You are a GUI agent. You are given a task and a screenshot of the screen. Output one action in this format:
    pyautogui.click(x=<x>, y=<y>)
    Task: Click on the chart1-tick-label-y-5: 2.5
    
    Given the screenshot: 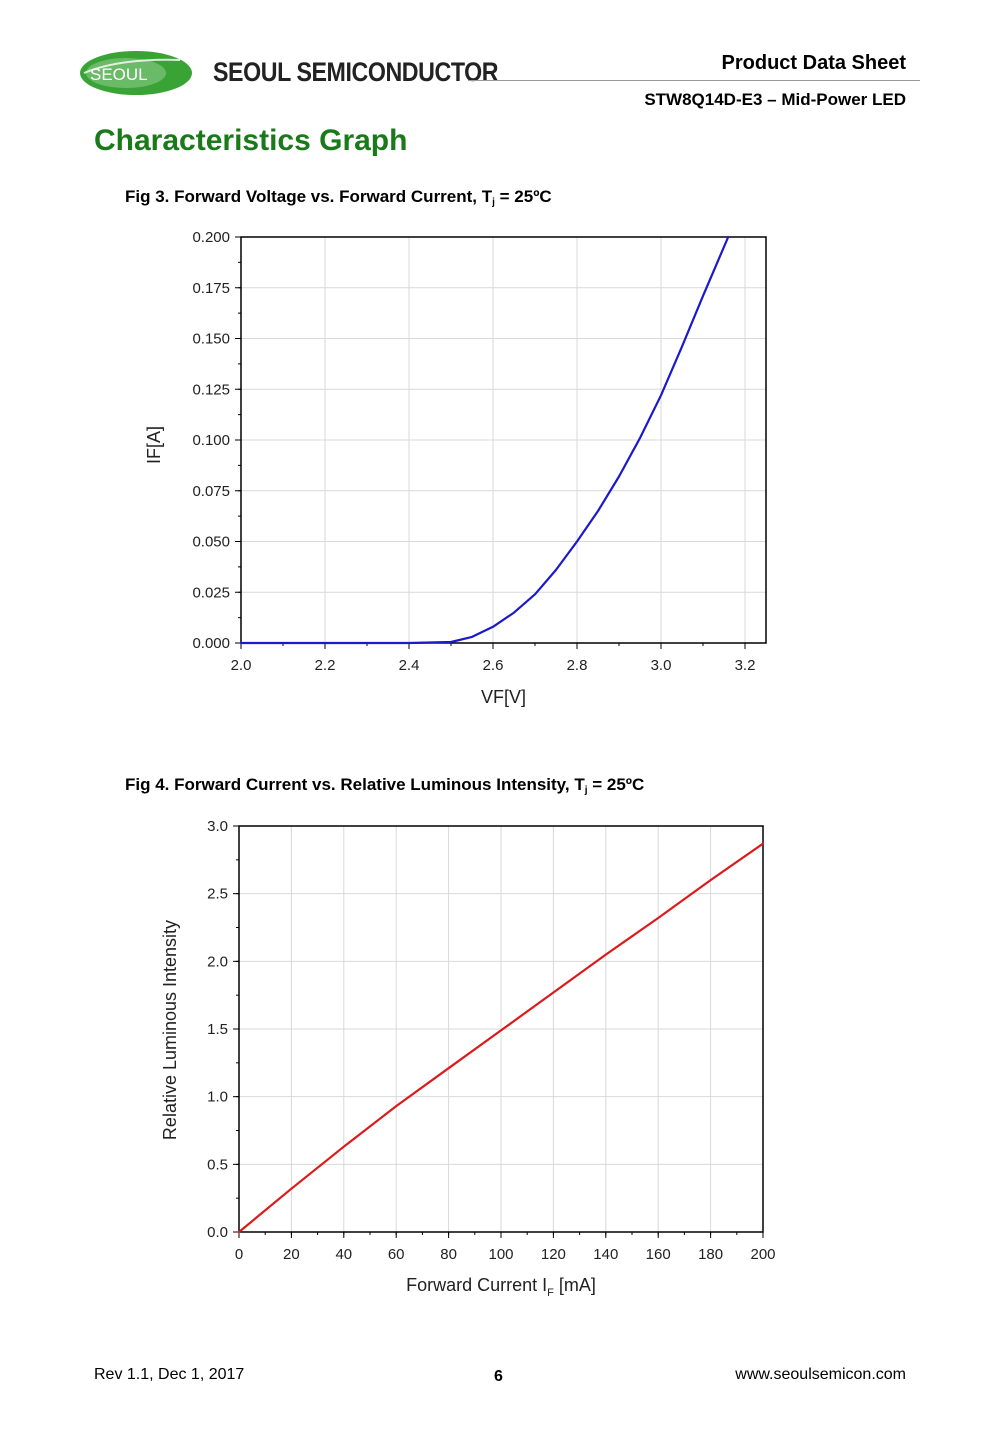 What is the action you would take?
    pyautogui.click(x=217, y=894)
    